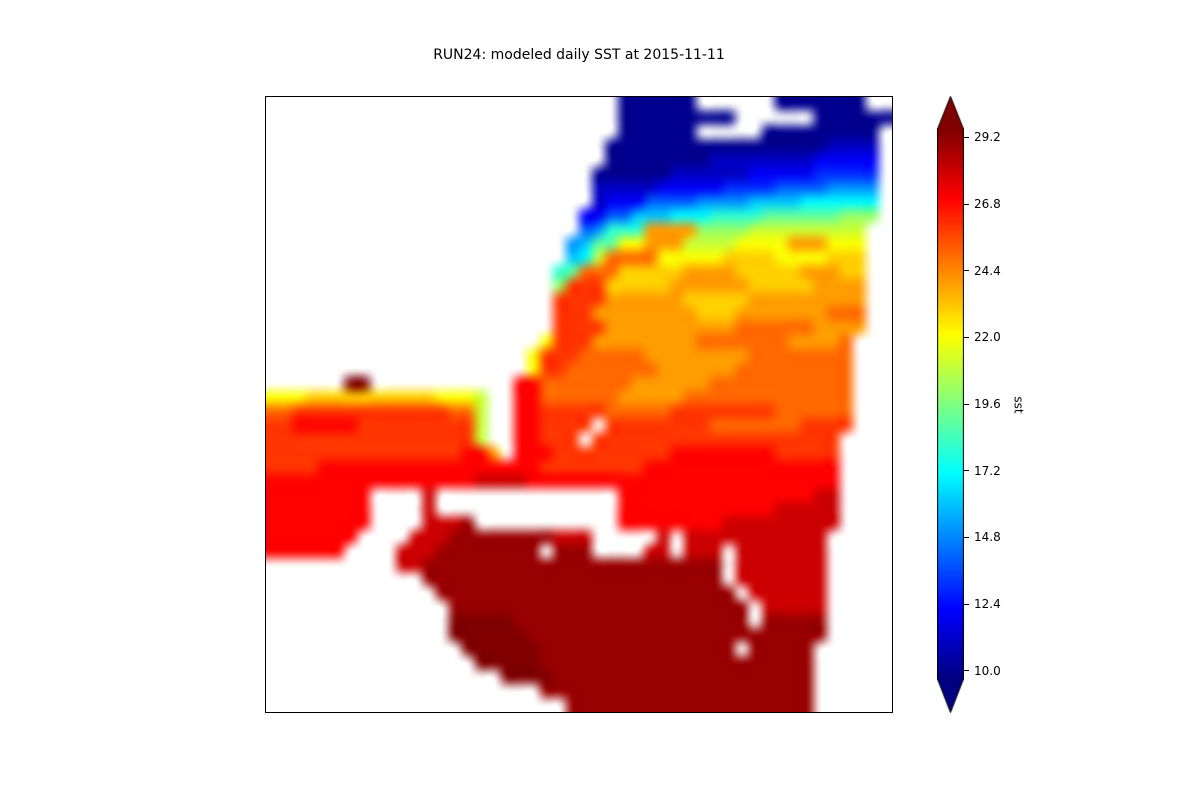 This screenshot has height=800, width=1200. Describe the element at coordinates (1002, 404) in the screenshot. I see `colorbar: 10.0 12.4 14.8 17.2 19.6 22.0 24.4 26.8 29.2` at that location.